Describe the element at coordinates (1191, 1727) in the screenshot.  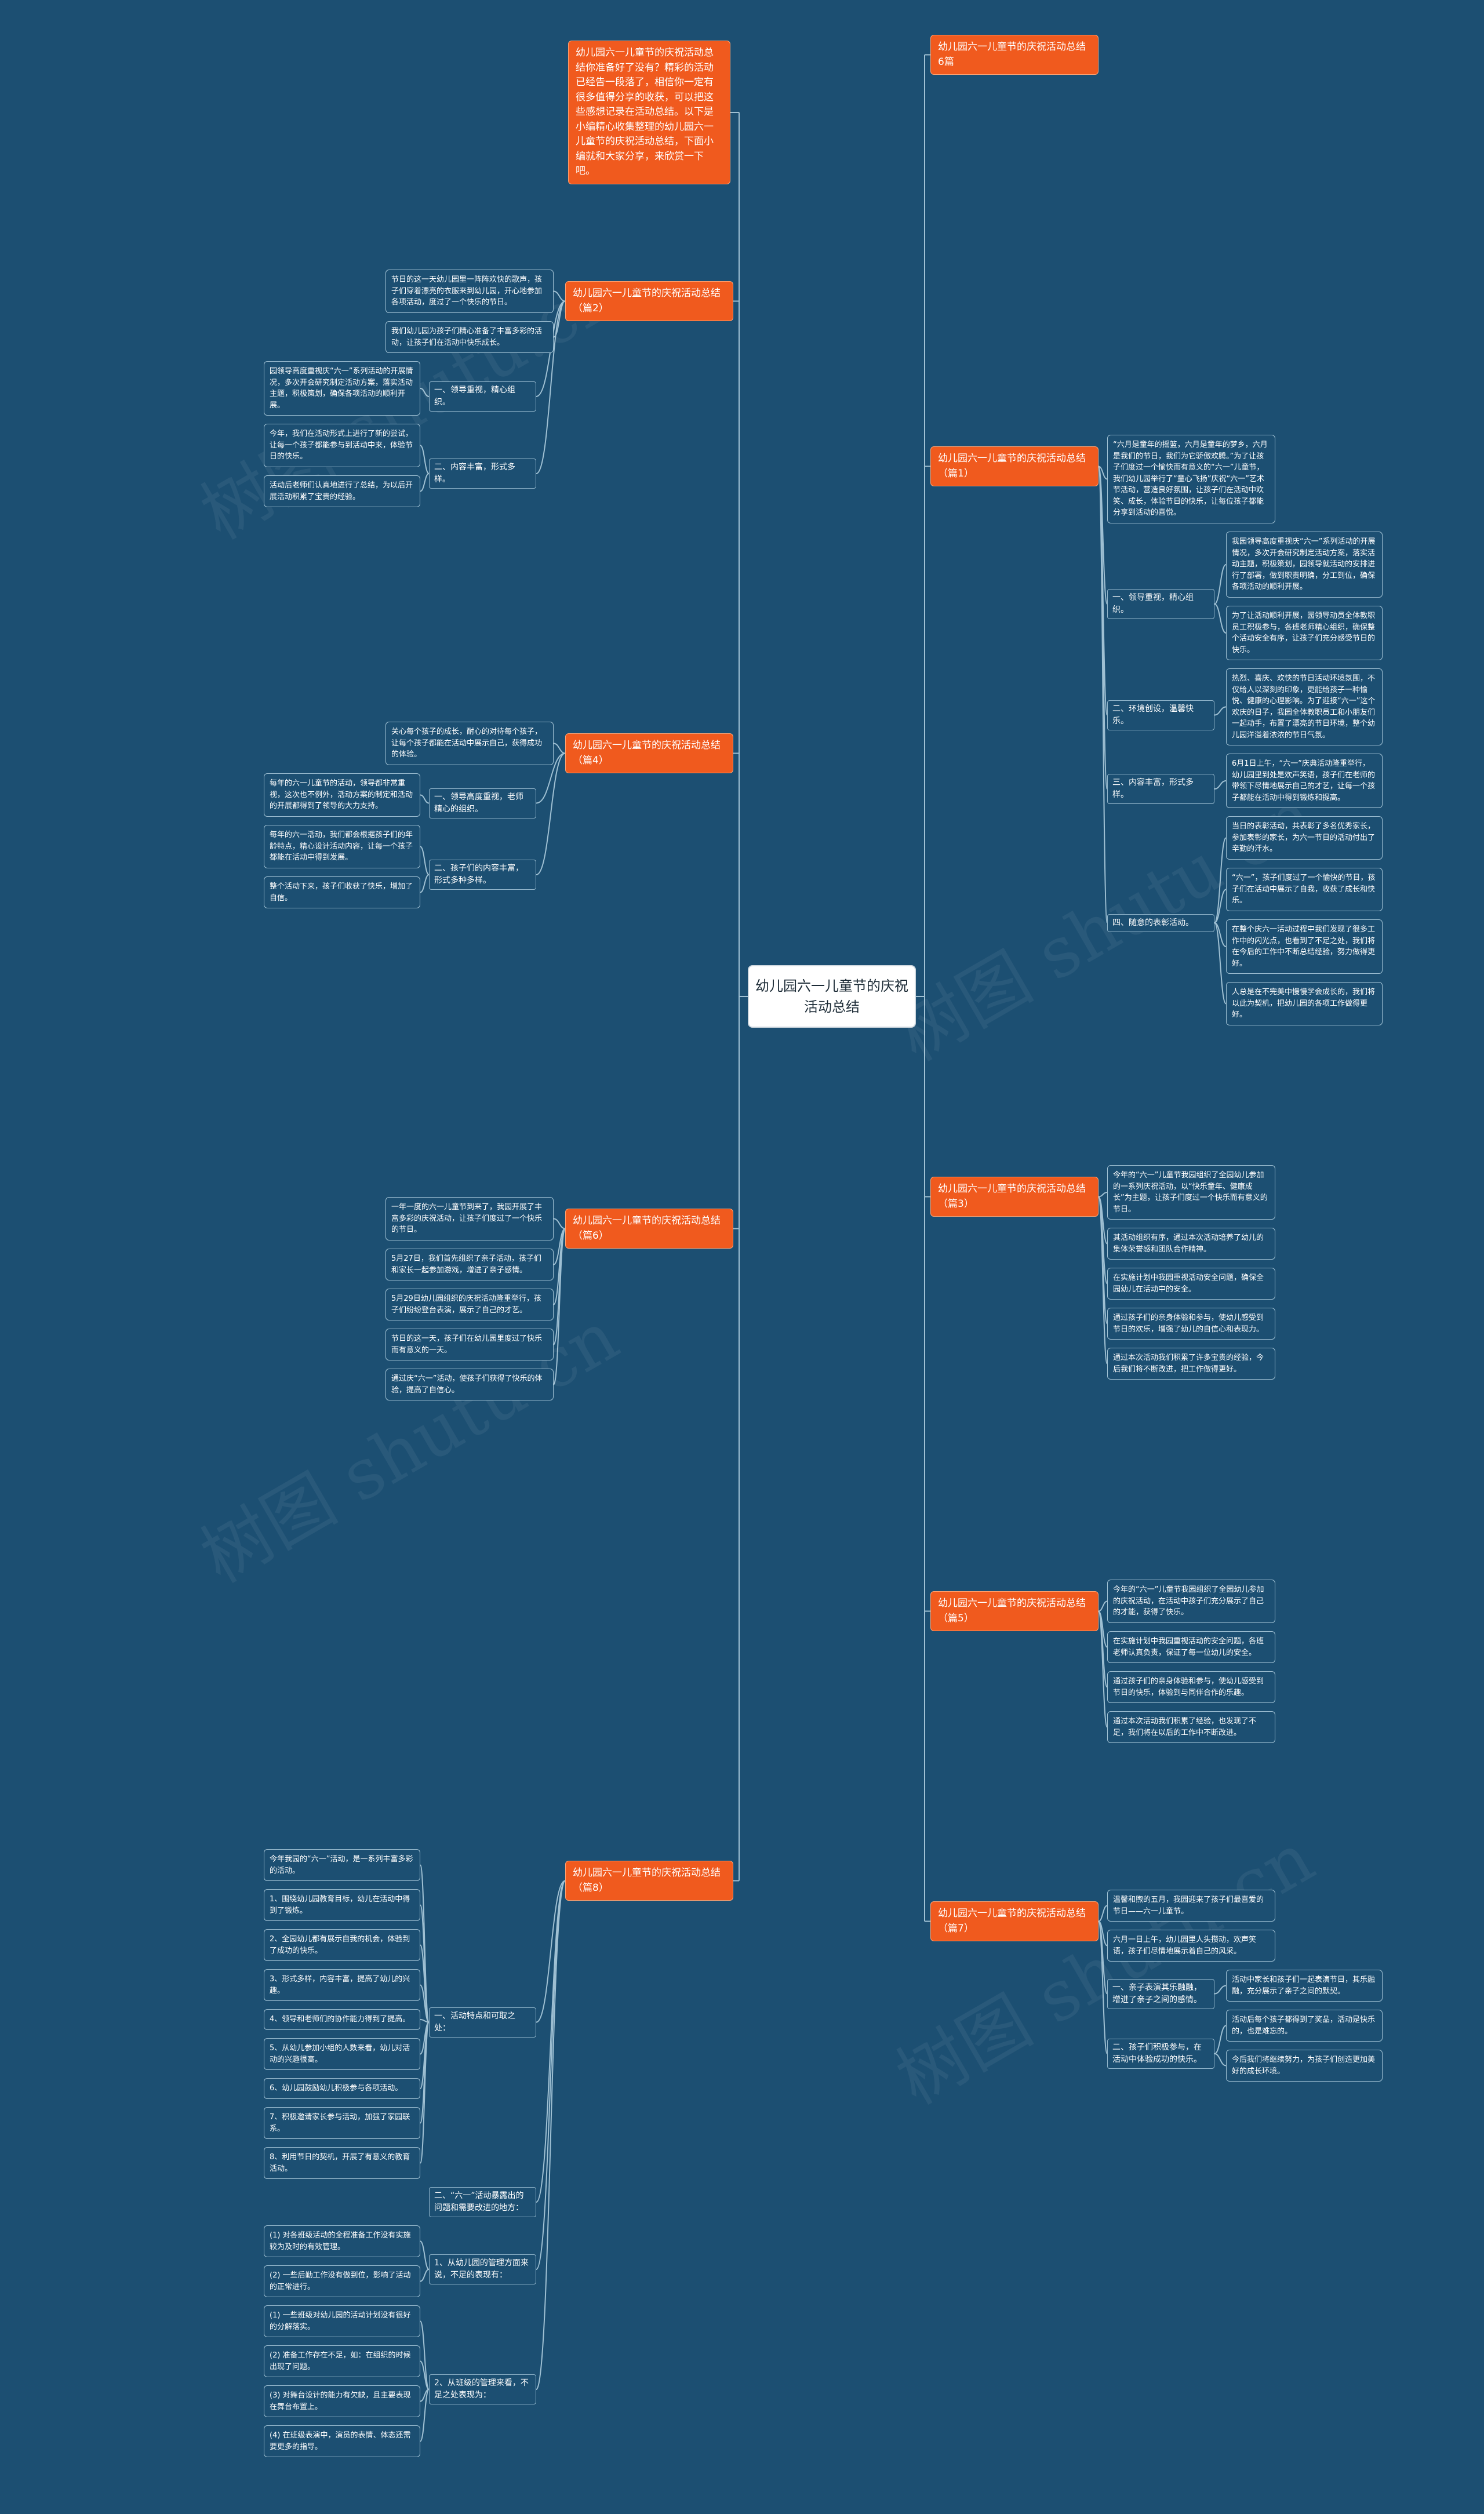
I see `right-branch-3-text-0-3: 通过本次活动我们积累了经验，也发现了不足，我们将在以后的工作中不断改进。` at that location.